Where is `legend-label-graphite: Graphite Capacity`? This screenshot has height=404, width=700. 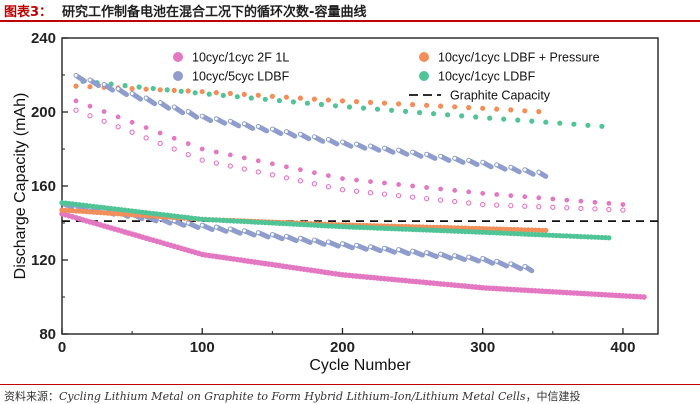 legend-label-graphite: Graphite Capacity is located at coordinates (500, 96).